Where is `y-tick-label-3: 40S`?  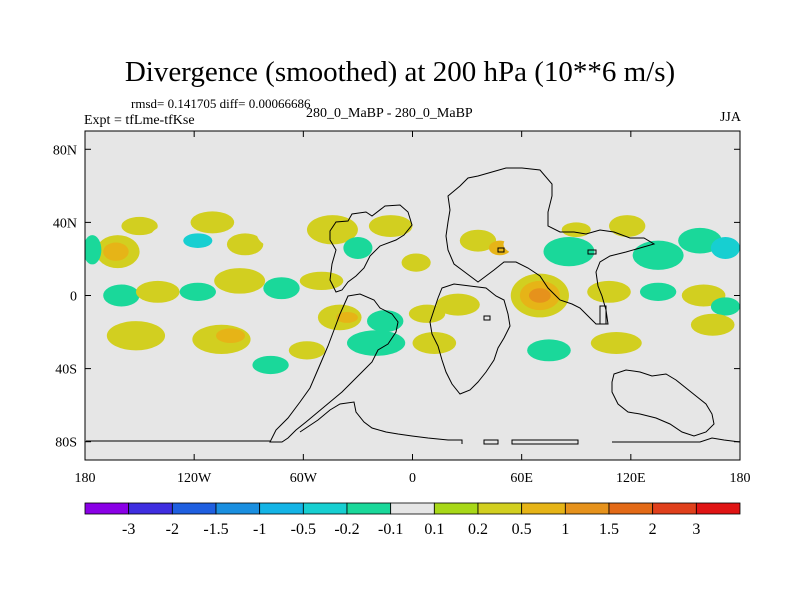 y-tick-label-3: 40S is located at coordinates (66, 370).